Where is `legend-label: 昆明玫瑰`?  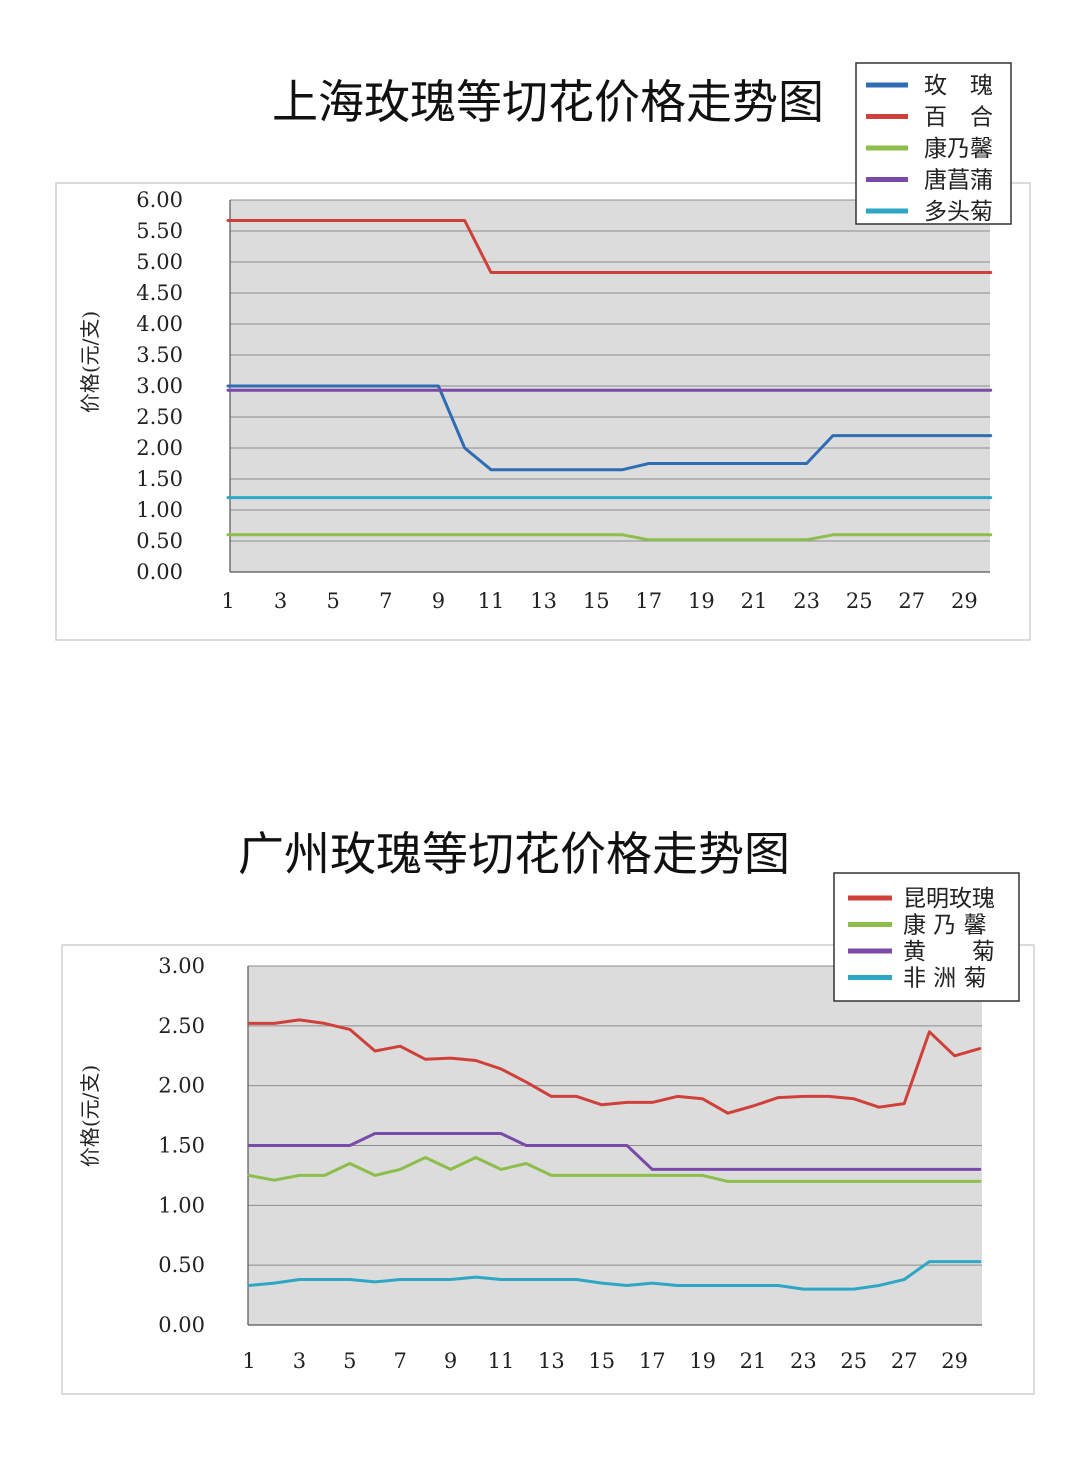 legend-label: 昆明玫瑰 is located at coordinates (949, 899).